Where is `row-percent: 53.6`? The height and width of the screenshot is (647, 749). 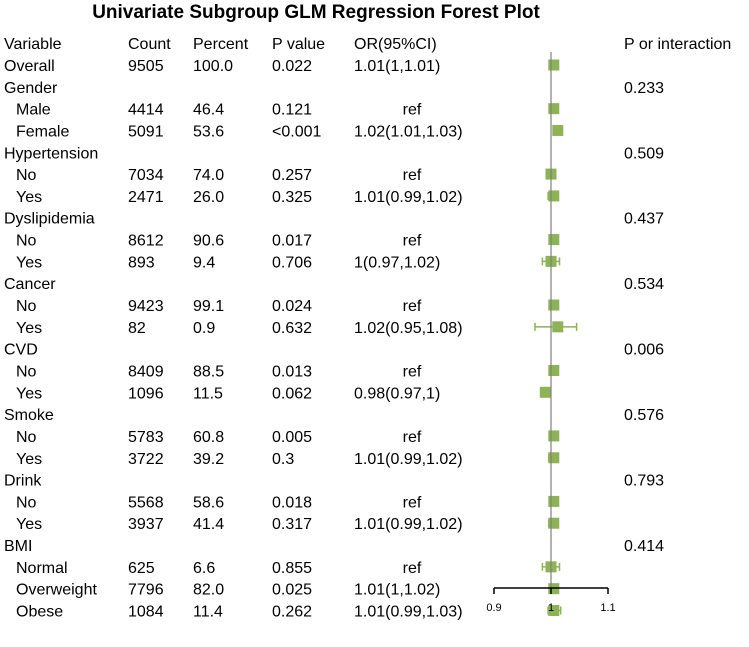 row-percent: 53.6 is located at coordinates (208, 131).